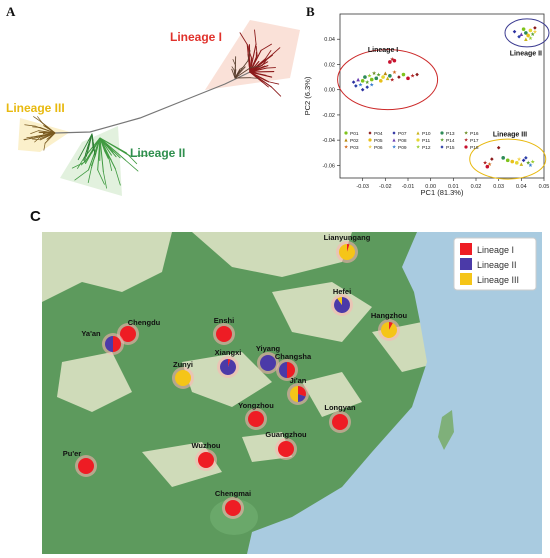  What do you see at coordinates (307, 95) in the screenshot?
I see `y-axis-label: PC2 (6.3%)` at bounding box center [307, 95].